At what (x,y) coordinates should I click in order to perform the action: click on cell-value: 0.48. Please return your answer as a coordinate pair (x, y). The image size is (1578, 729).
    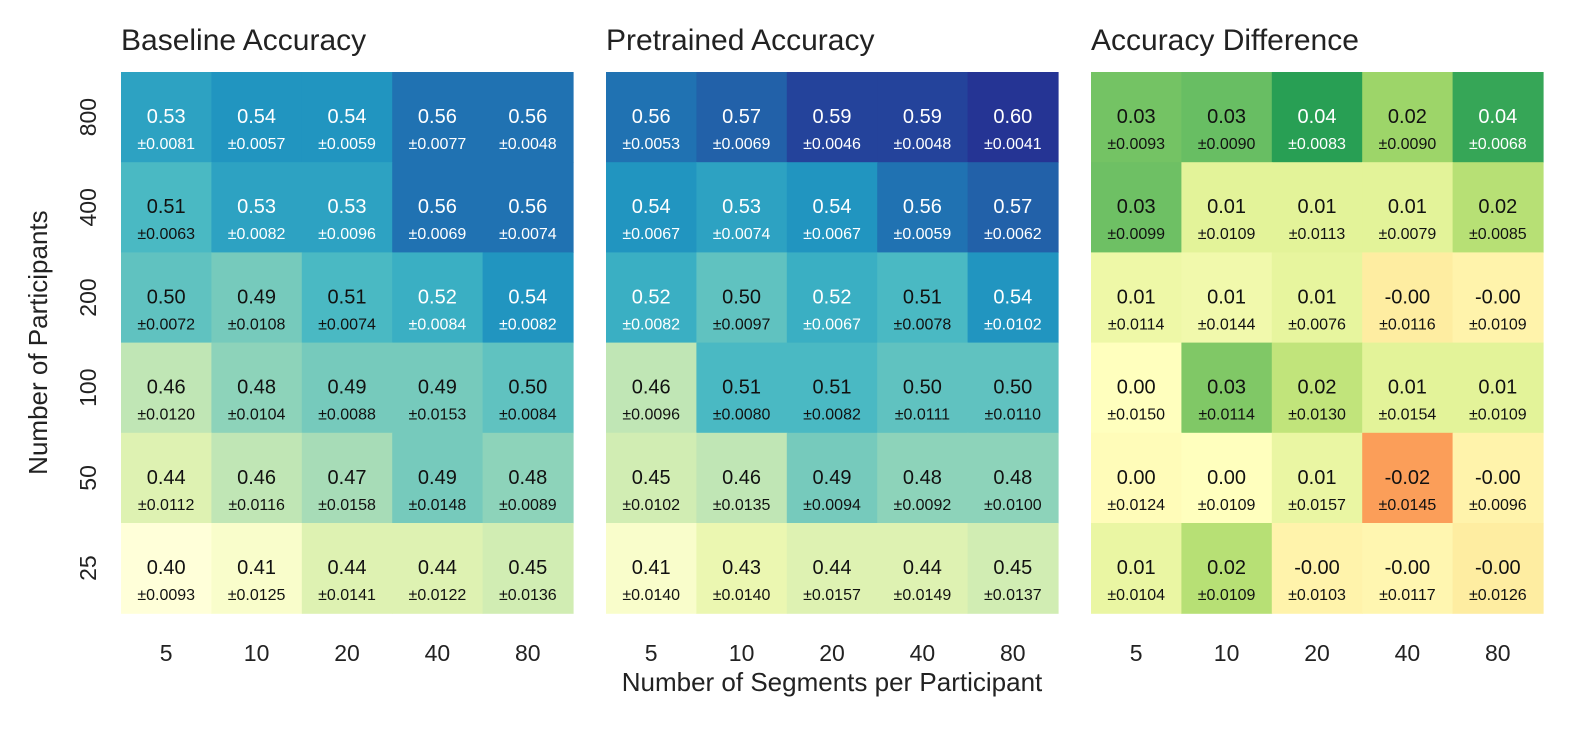
    Looking at the image, I should click on (1012, 478).